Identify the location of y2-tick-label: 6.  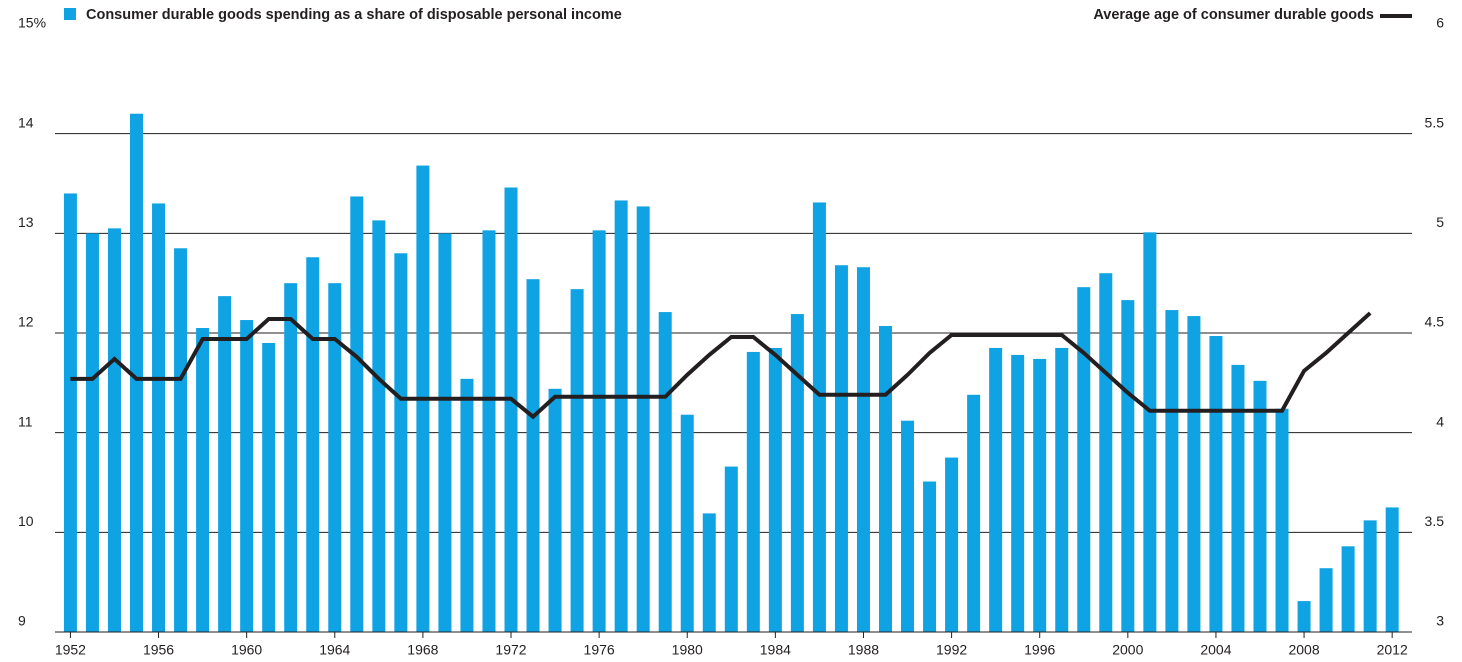
(1440, 23).